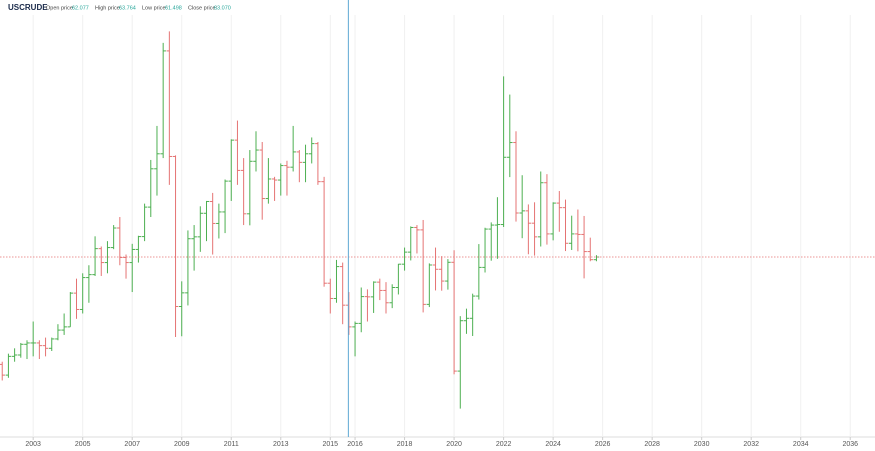  What do you see at coordinates (504, 444) in the screenshot?
I see `x-tick-label: 2022` at bounding box center [504, 444].